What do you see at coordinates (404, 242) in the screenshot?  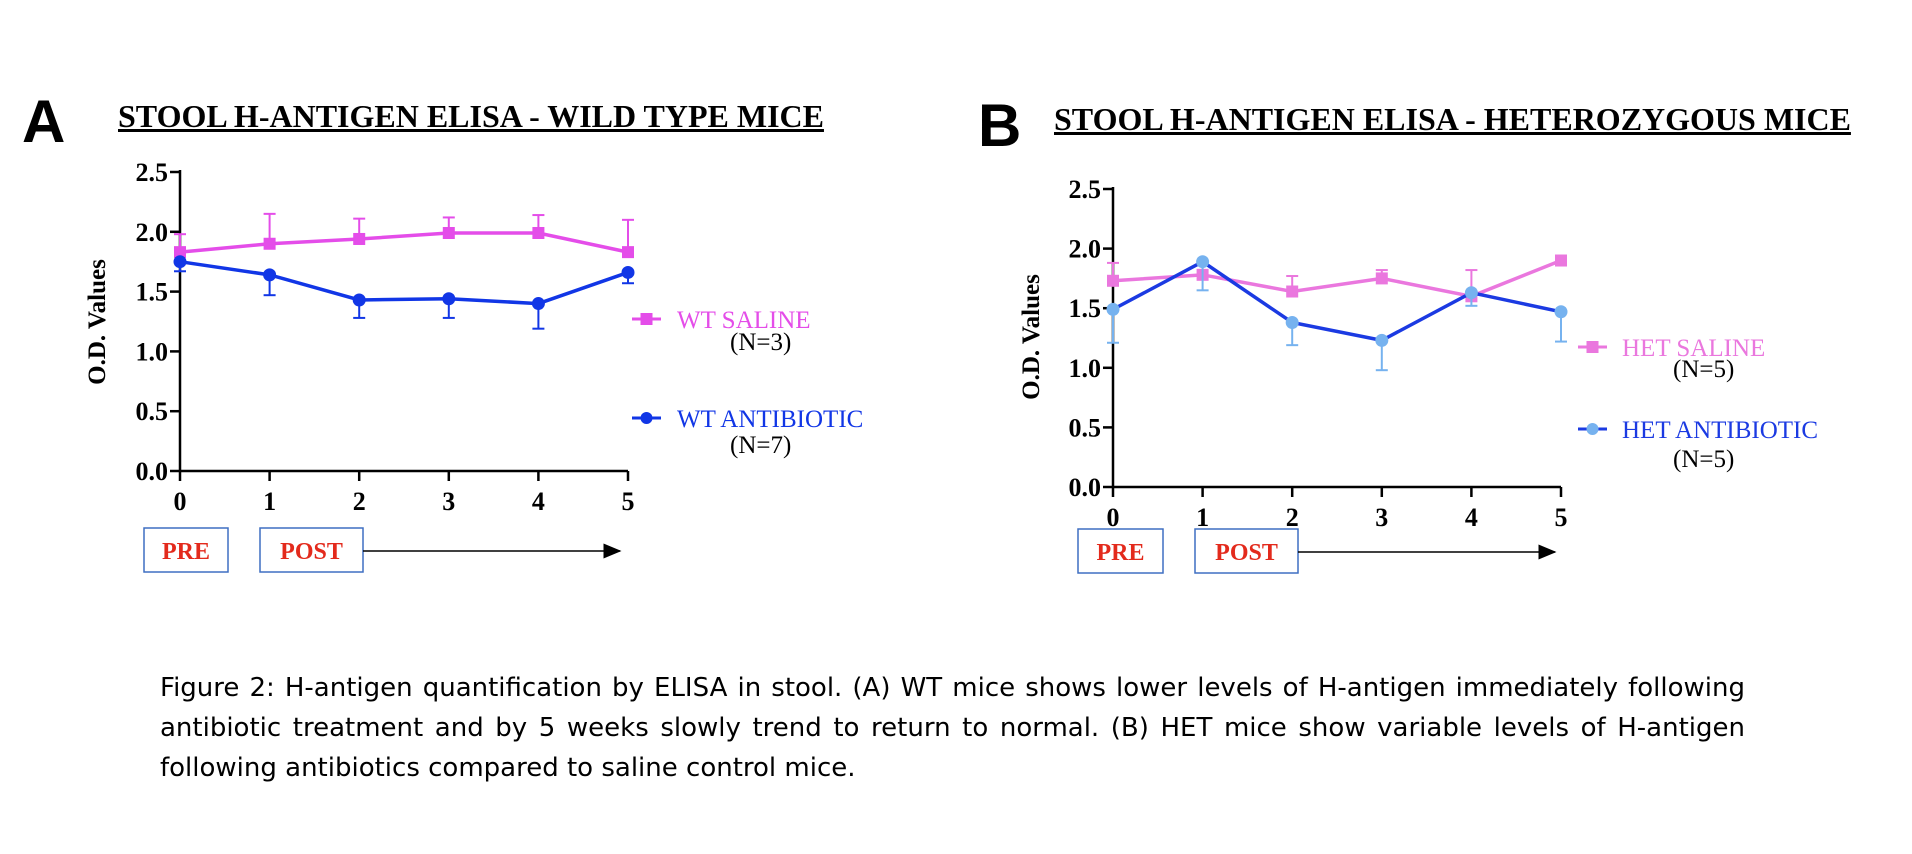 I see `wt-saline-line` at bounding box center [404, 242].